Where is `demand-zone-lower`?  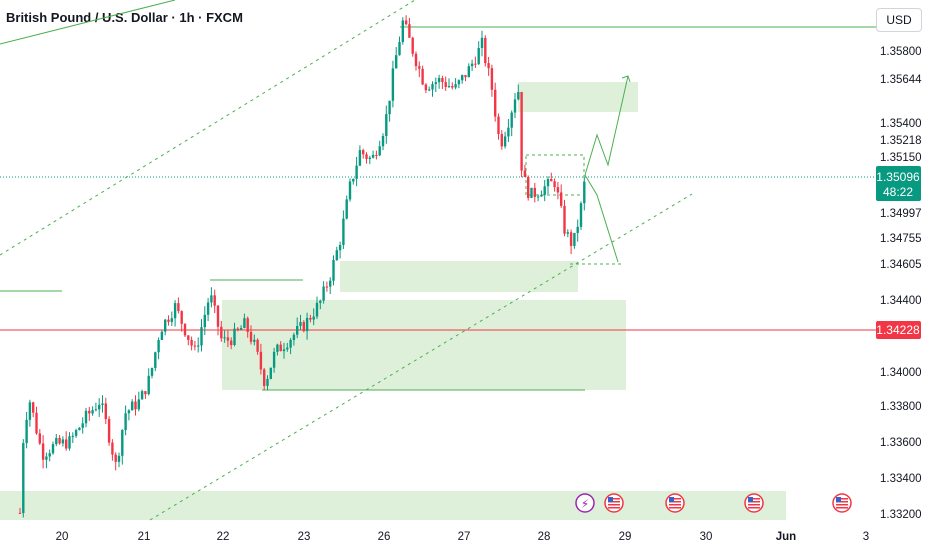
demand-zone-lower is located at coordinates (424, 345).